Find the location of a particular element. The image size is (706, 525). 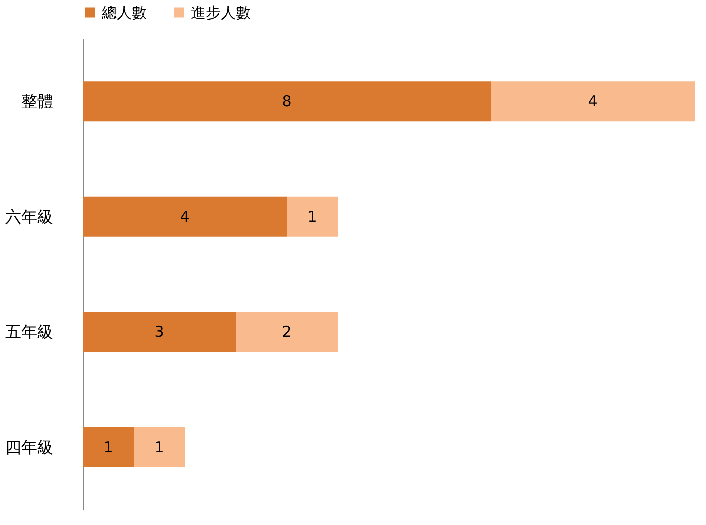

data-label: 2 is located at coordinates (287, 332).